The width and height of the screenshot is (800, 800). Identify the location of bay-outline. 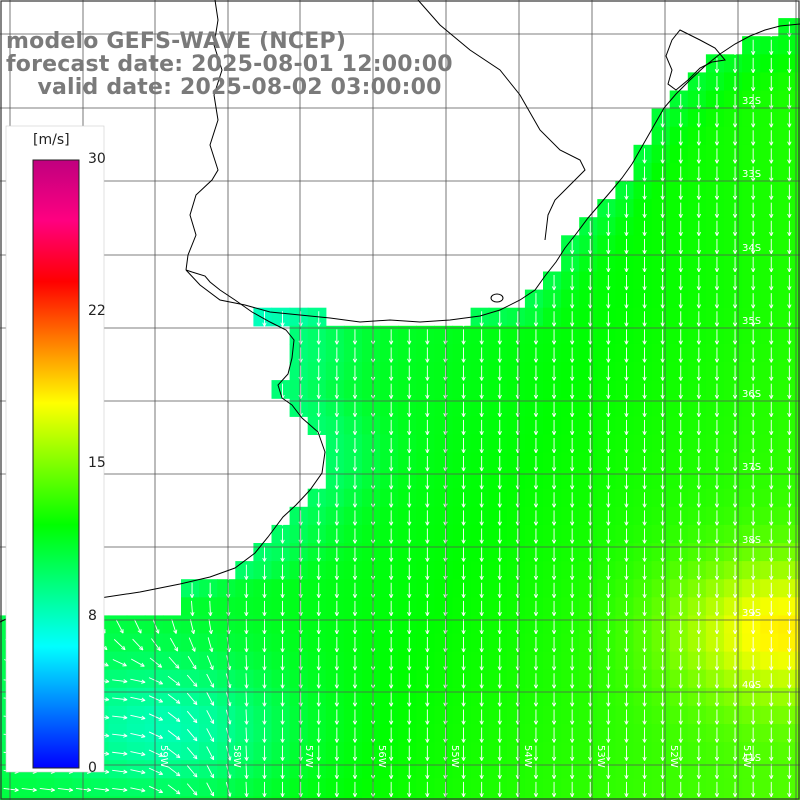
(497, 298).